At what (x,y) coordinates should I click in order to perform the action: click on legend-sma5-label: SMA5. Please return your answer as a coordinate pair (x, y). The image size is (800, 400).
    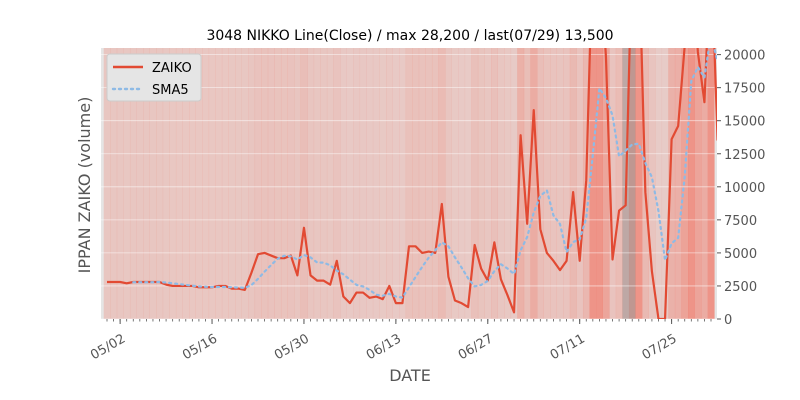
    Looking at the image, I should click on (170, 90).